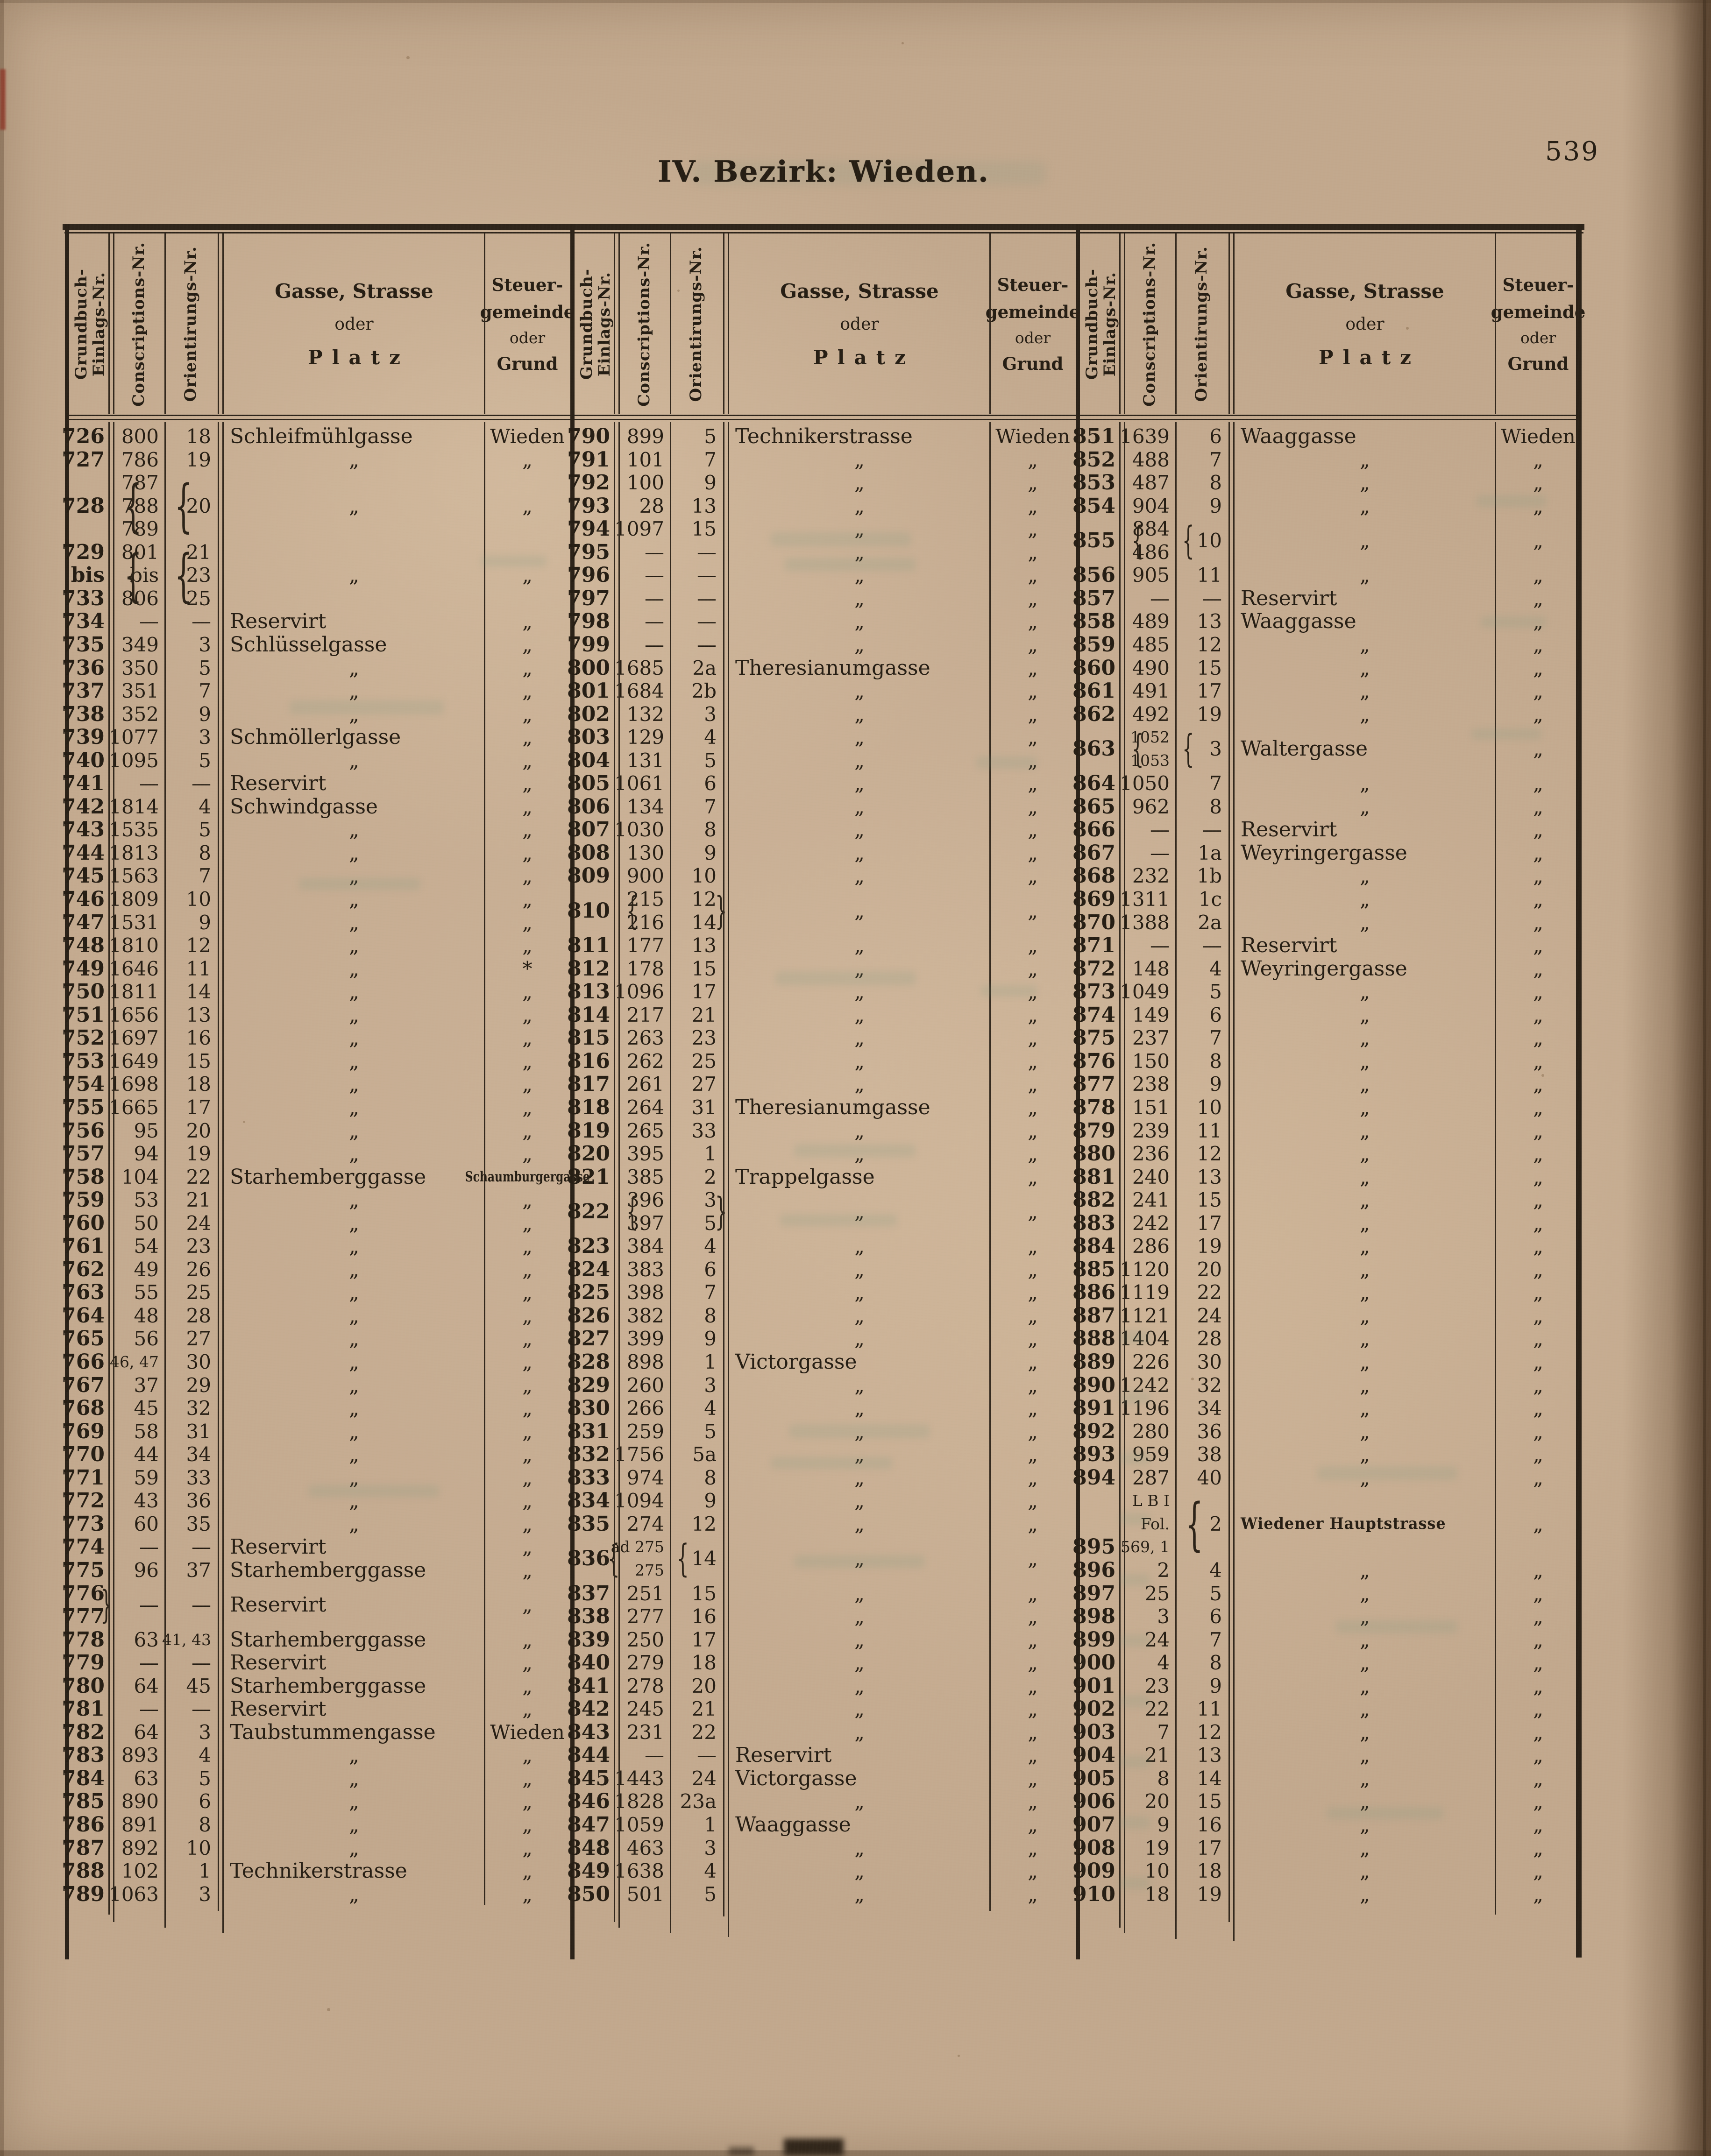 The image size is (1711, 2156). Describe the element at coordinates (1327, 1478) in the screenshot. I see `table-row: 894 287 40 „ „` at that location.